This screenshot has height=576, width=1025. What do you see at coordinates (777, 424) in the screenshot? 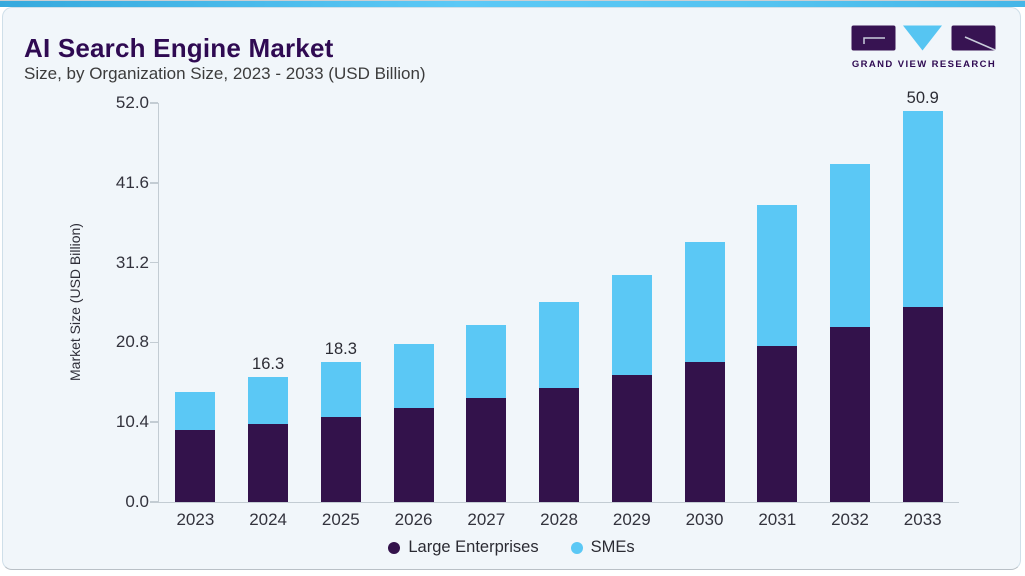
I see `bar-segment-2031-large-enterprises` at bounding box center [777, 424].